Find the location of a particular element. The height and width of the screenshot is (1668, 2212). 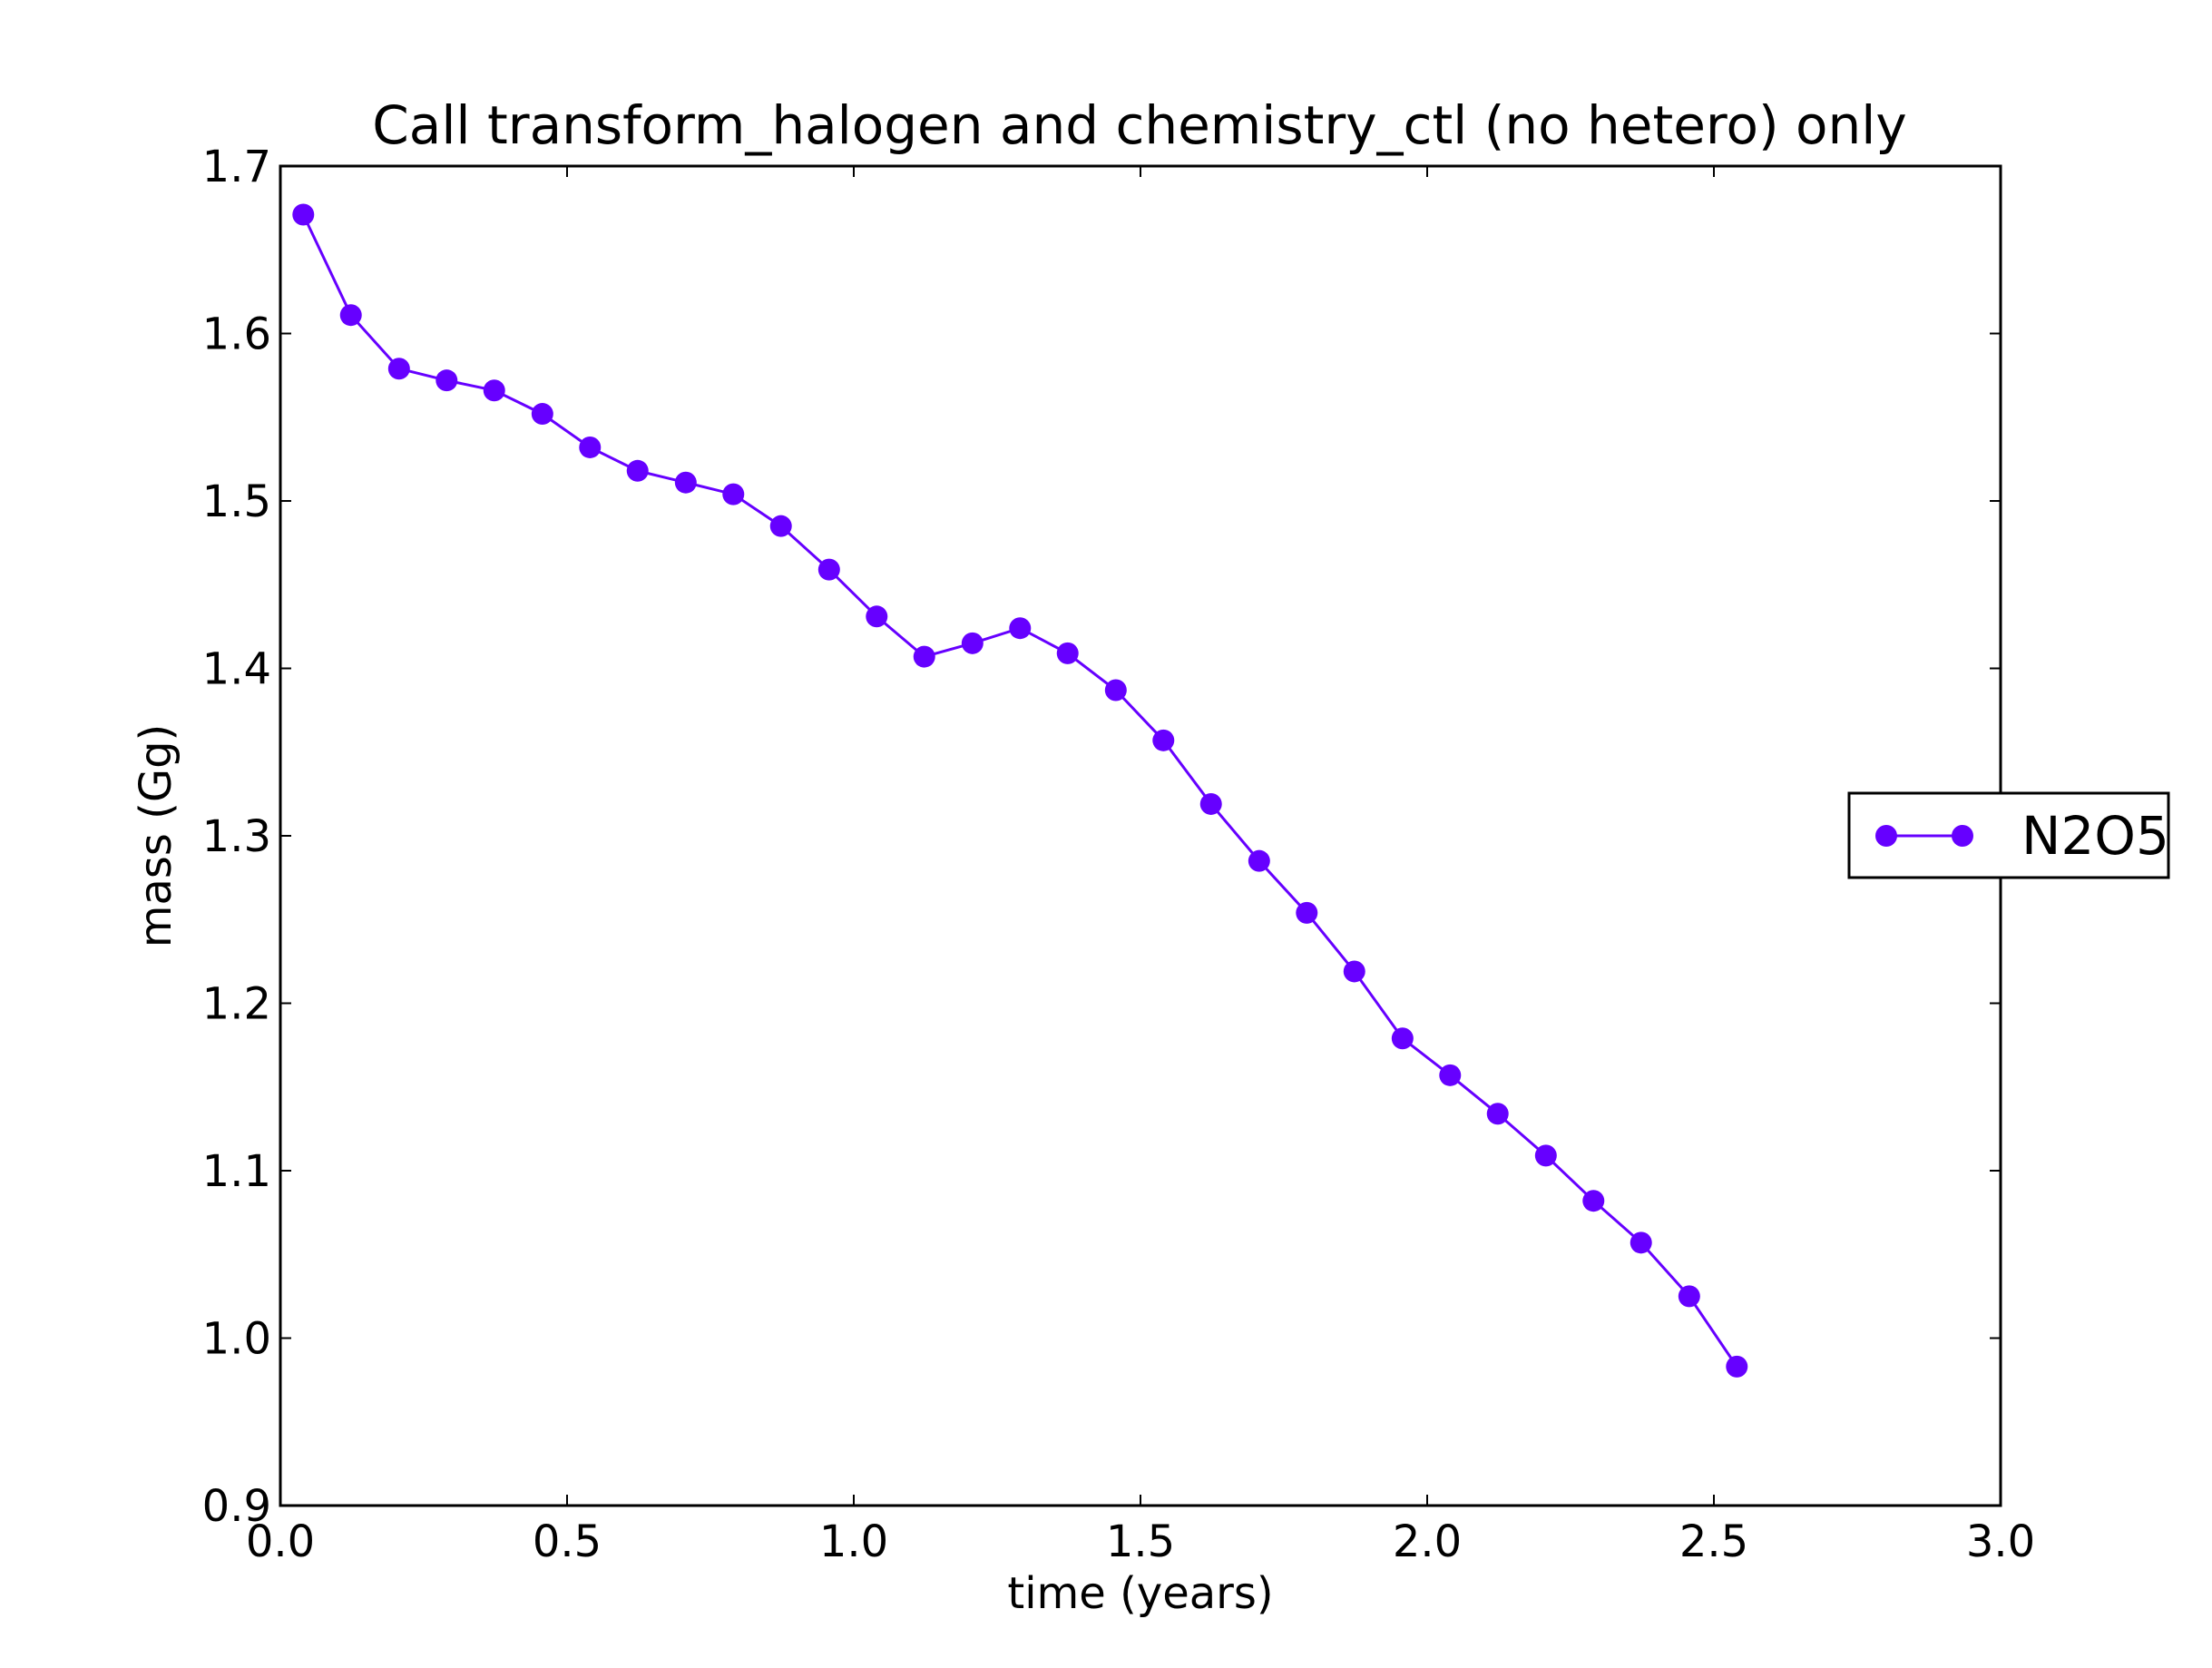

y-tick-label: 0.9 is located at coordinates (236, 1506).